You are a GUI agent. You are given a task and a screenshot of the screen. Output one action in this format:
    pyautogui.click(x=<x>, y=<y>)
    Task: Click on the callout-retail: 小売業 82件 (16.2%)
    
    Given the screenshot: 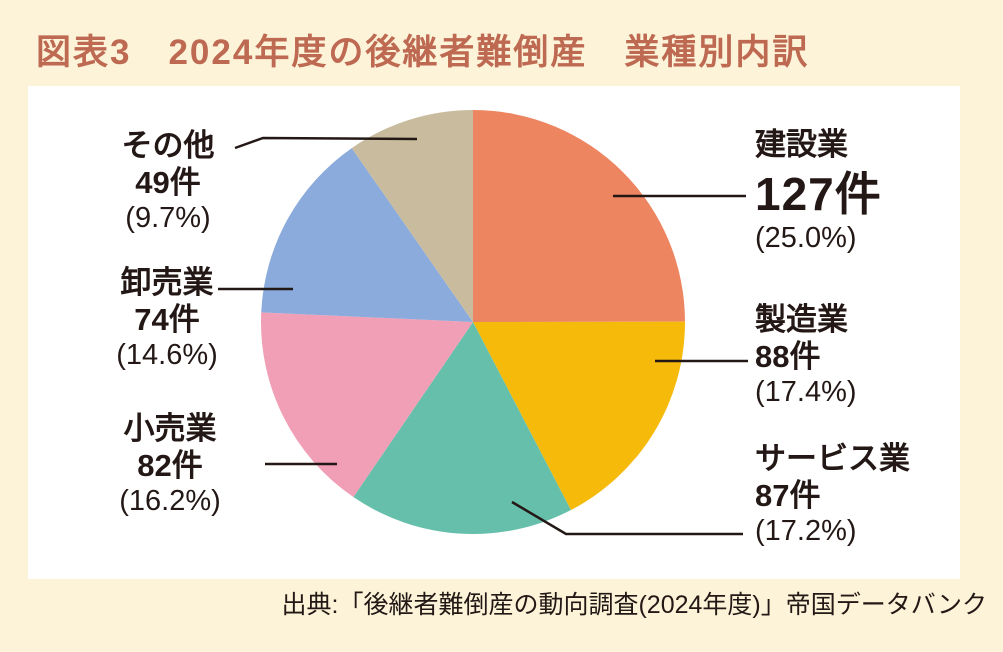 What is the action you would take?
    pyautogui.click(x=170, y=464)
    